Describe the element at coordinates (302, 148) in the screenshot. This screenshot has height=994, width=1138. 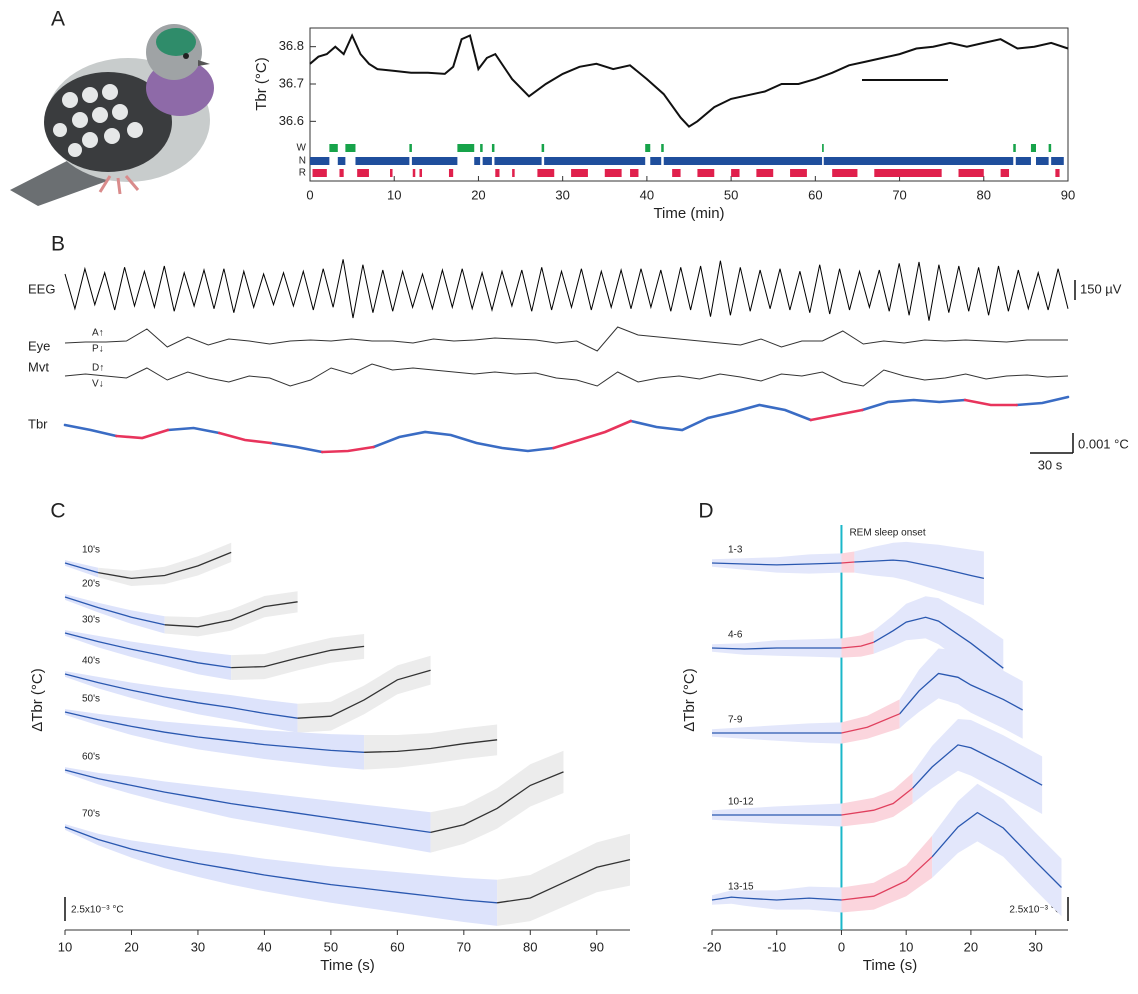
I see `state-label: W` at that location.